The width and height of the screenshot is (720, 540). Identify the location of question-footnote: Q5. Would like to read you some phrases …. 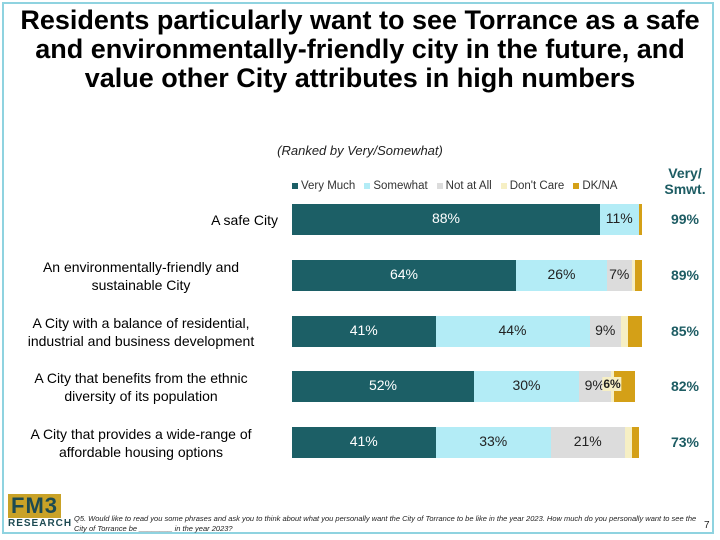
(385, 523).